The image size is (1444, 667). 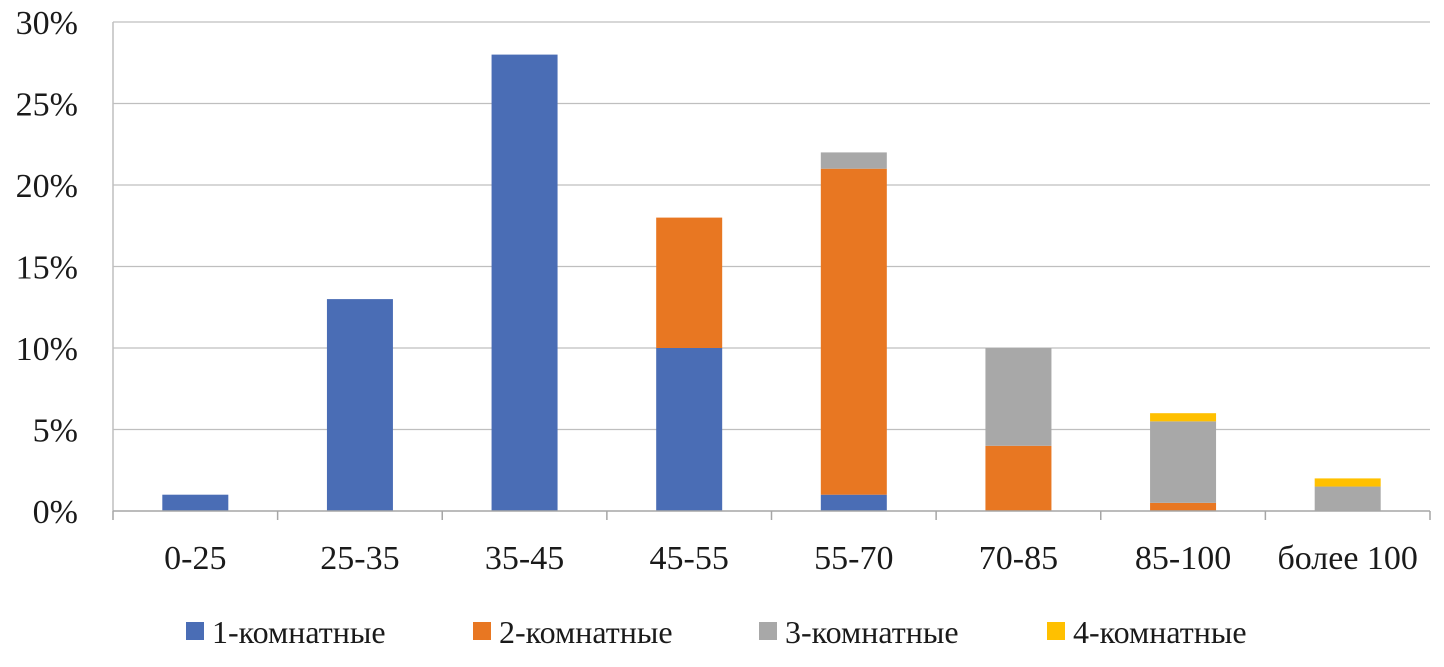 I want to click on y-tick-label: 5%, so click(x=55, y=431).